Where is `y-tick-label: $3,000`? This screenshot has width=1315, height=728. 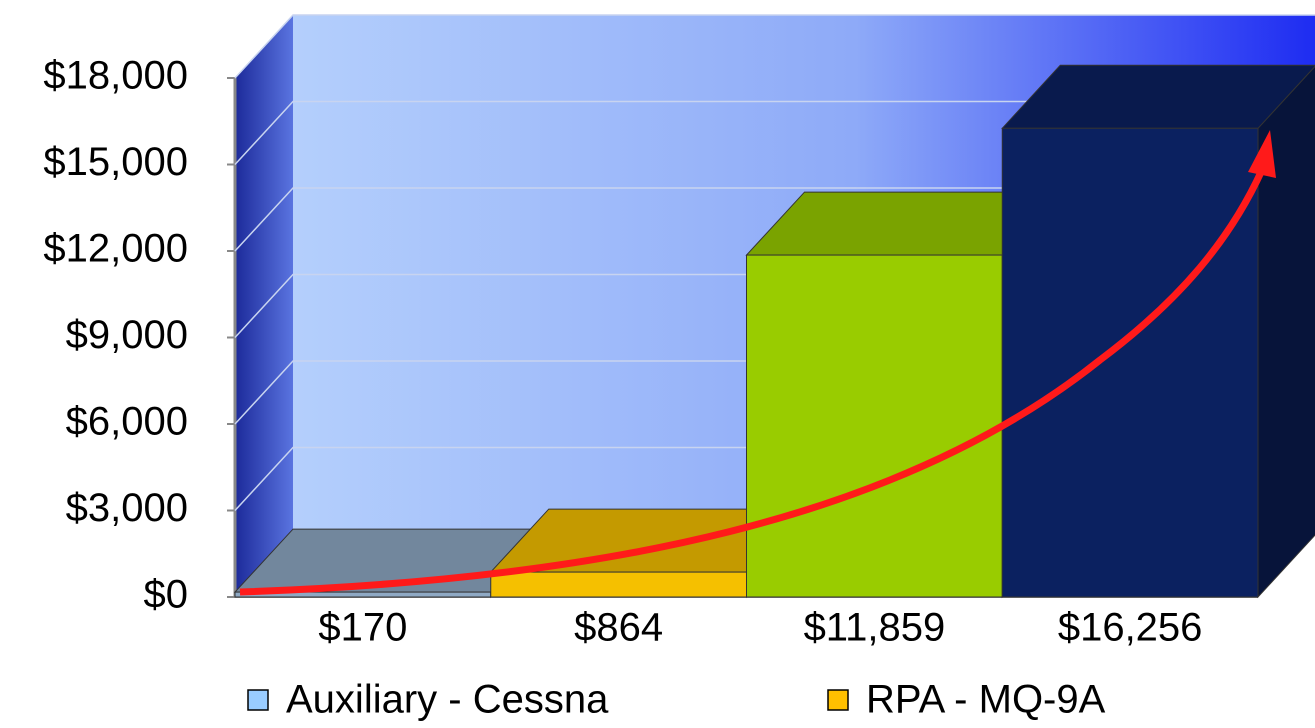 y-tick-label: $3,000 is located at coordinates (127, 508).